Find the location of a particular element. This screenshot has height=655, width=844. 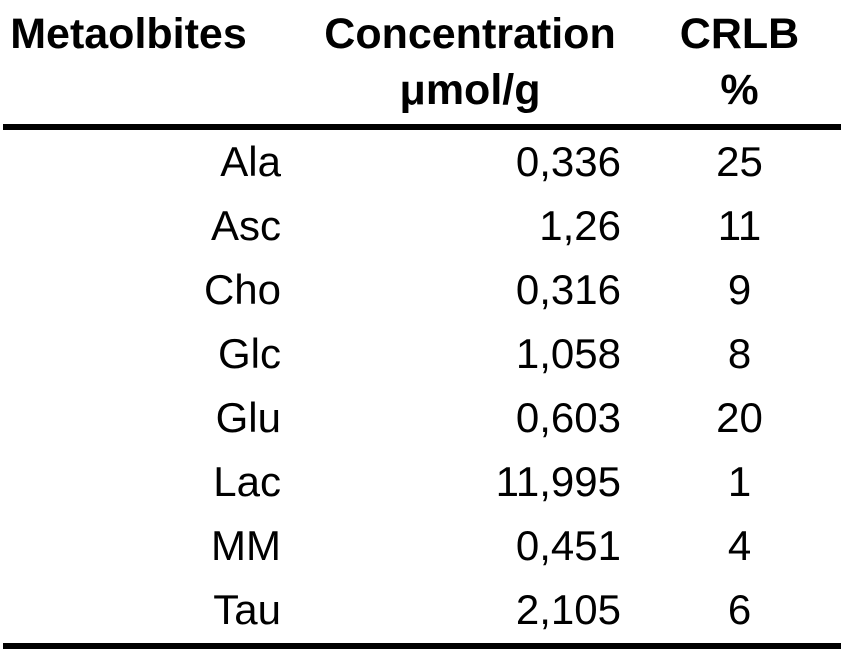

table-row: MM 0,451 4 is located at coordinates (422, 546).